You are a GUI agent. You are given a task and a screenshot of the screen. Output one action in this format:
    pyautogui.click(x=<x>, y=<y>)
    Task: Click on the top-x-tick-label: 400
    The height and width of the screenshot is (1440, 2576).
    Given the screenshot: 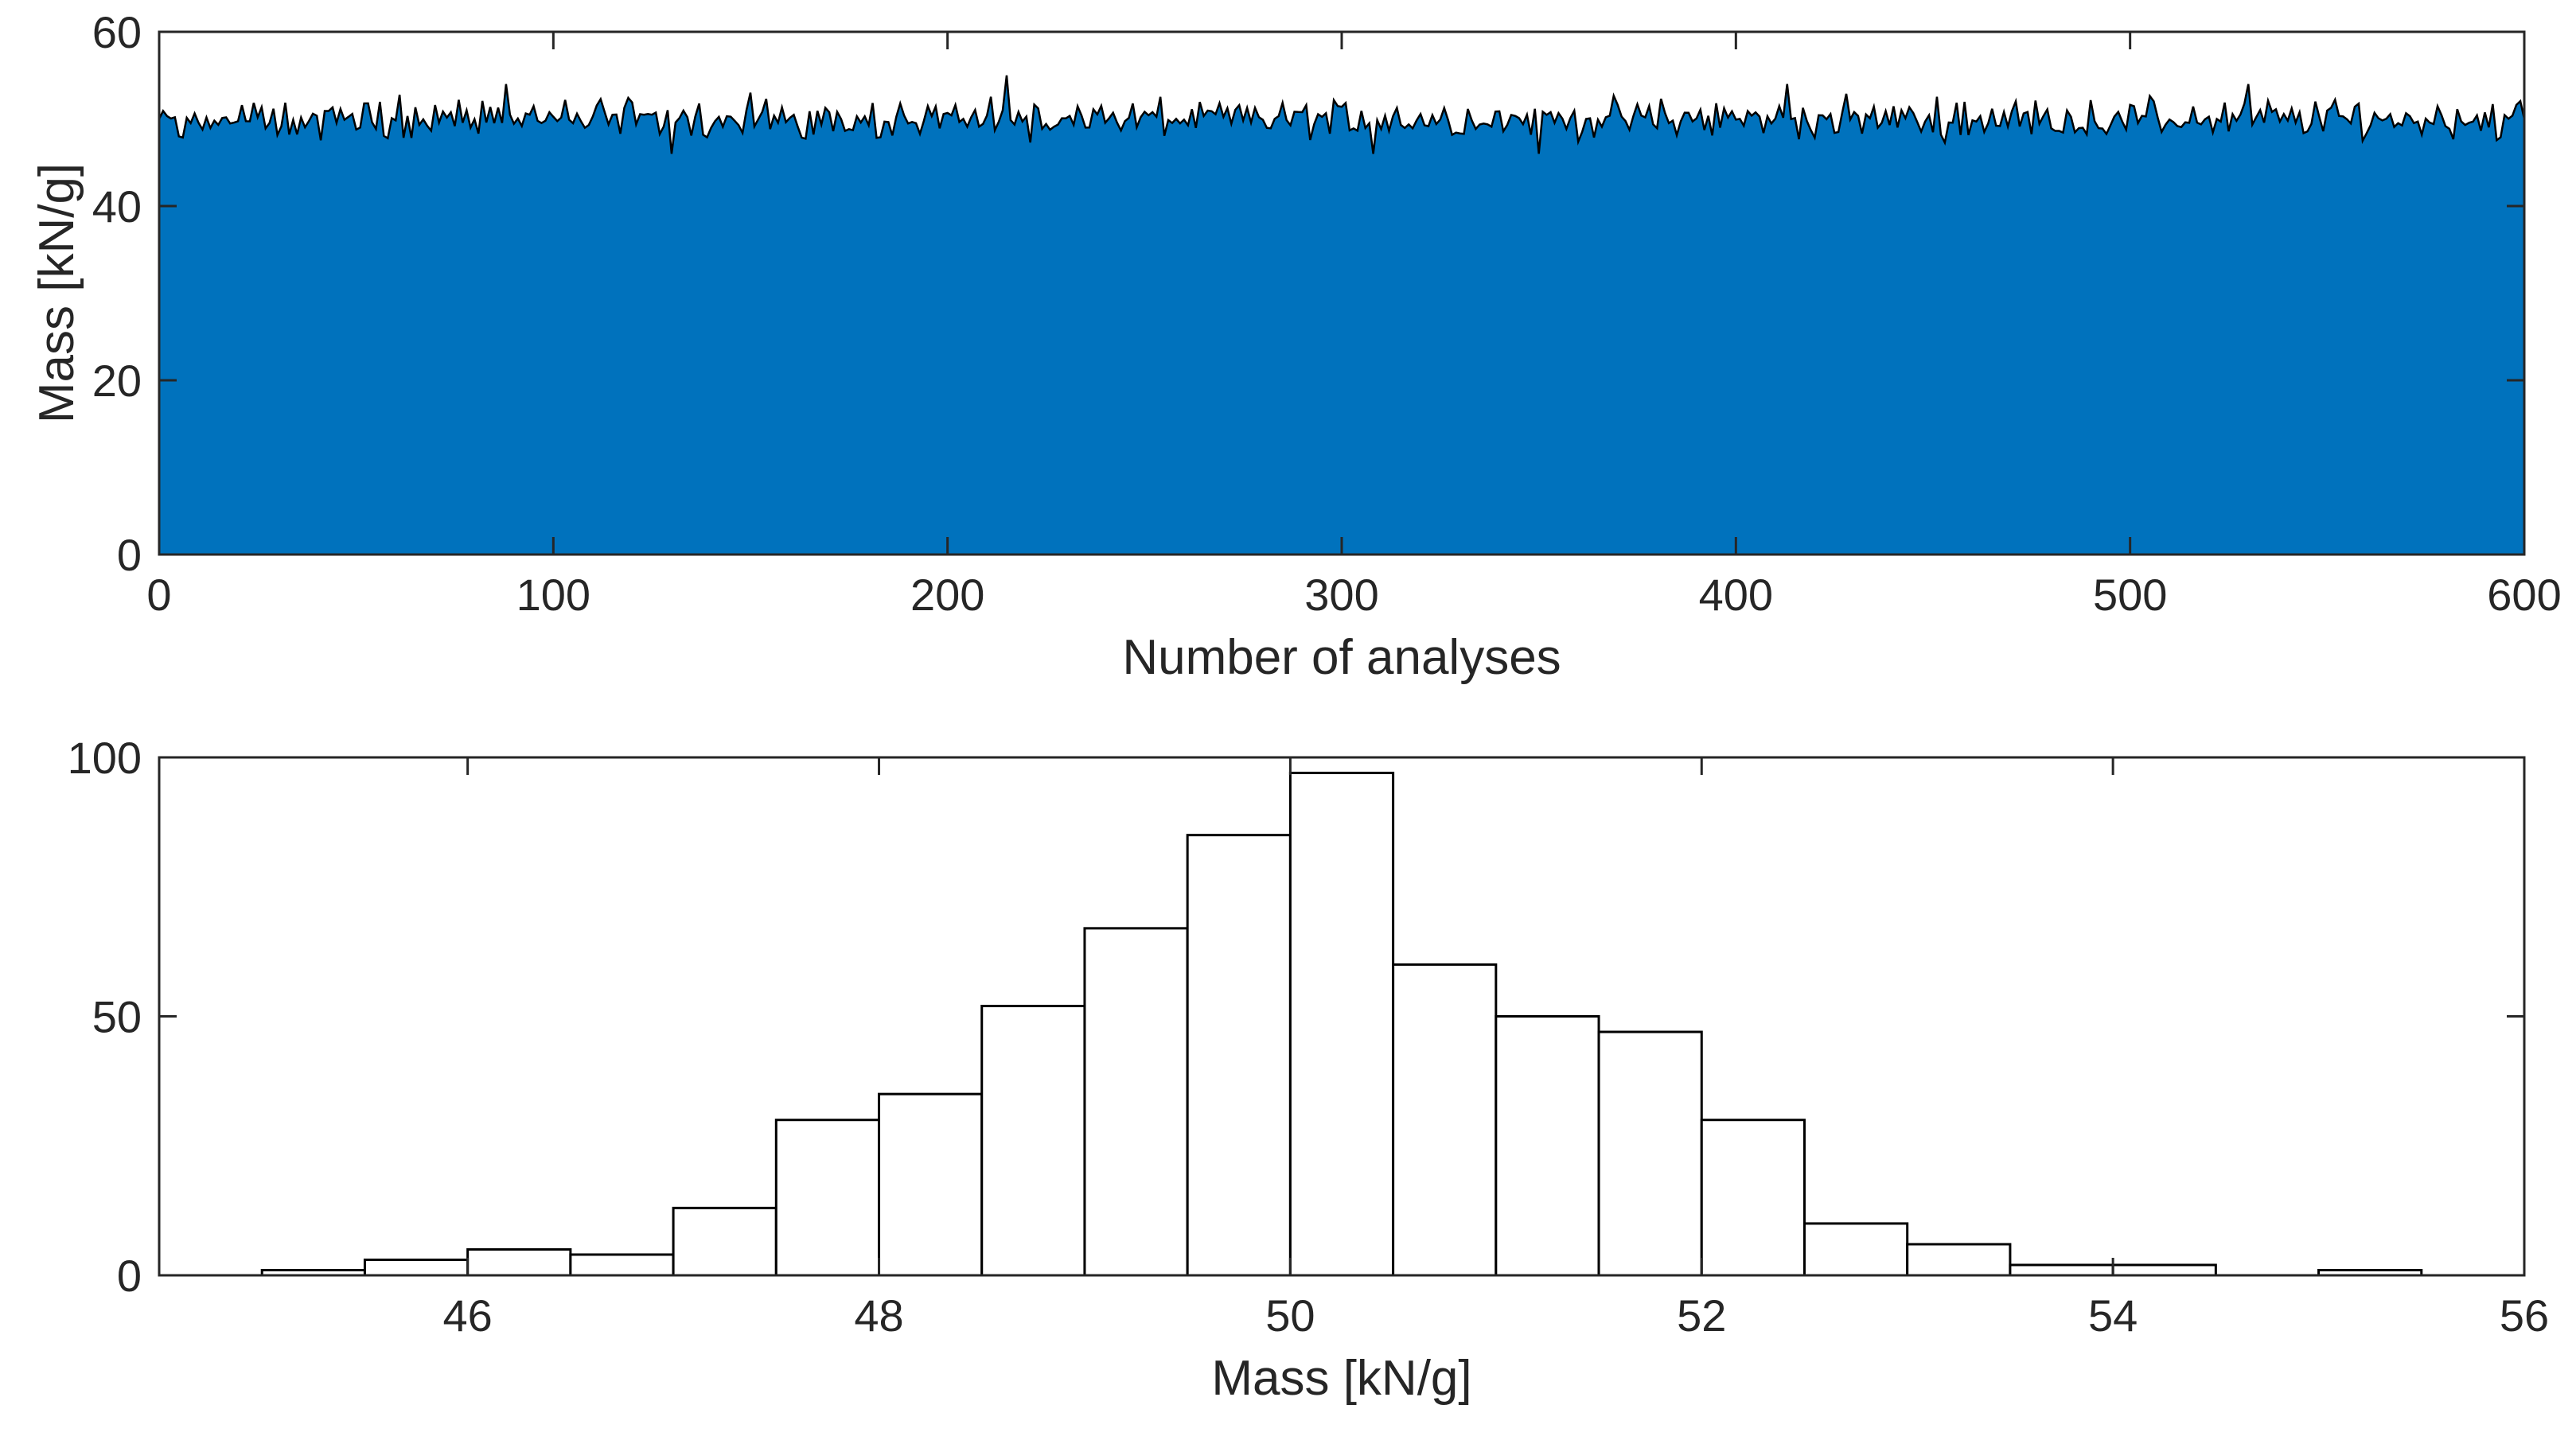 What is the action you would take?
    pyautogui.click(x=1736, y=595)
    